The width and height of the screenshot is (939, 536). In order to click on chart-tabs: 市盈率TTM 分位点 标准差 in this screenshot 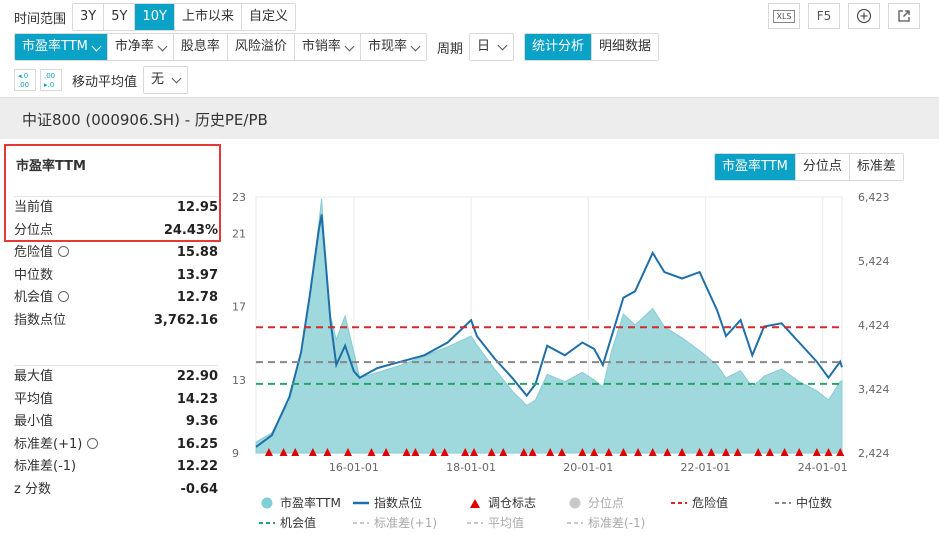, I will do `click(809, 167)`.